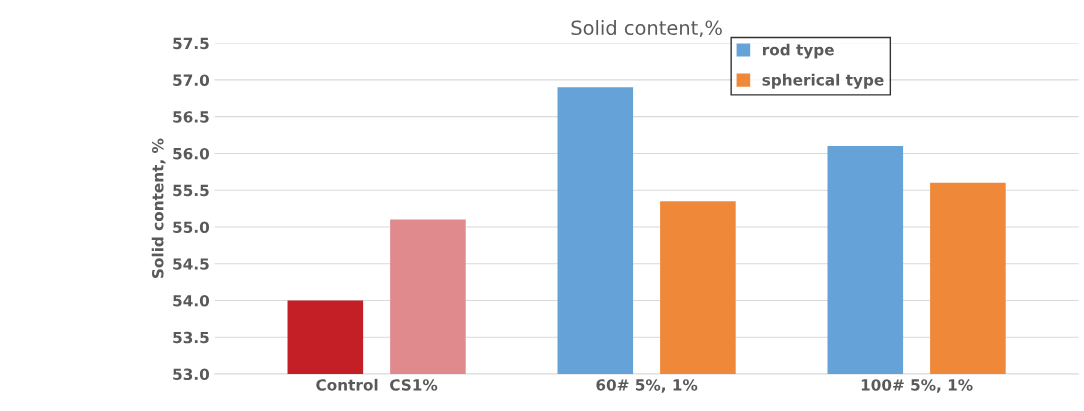  I want to click on legend-label: spherical type, so click(823, 81).